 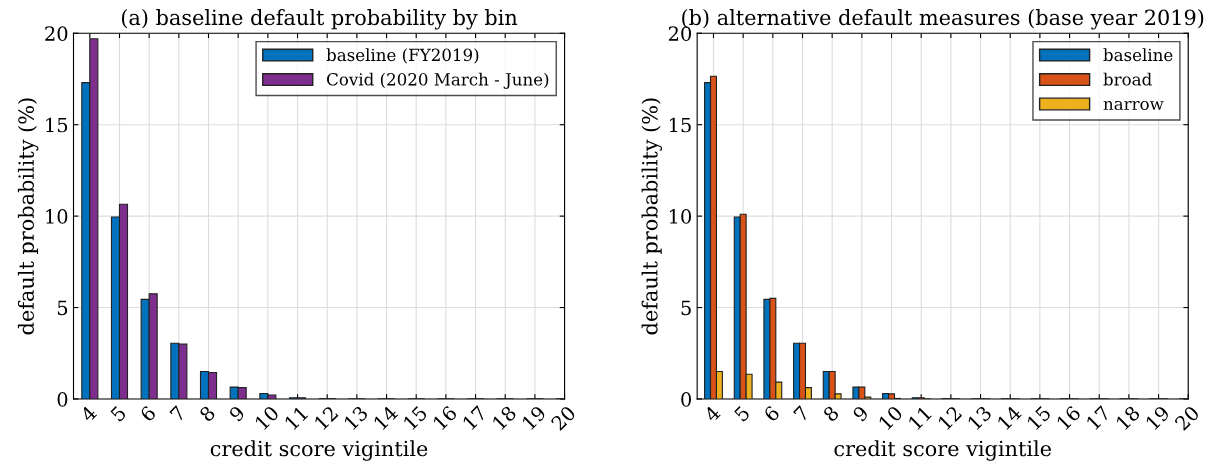 What do you see at coordinates (1138, 55) in the screenshot?
I see `legend-label: baseline` at bounding box center [1138, 55].